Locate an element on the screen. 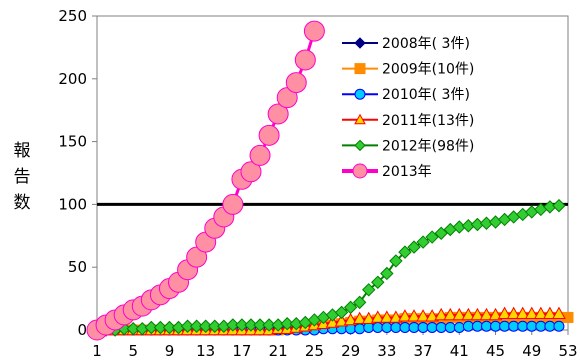  x-tick-label: 21 is located at coordinates (278, 351).